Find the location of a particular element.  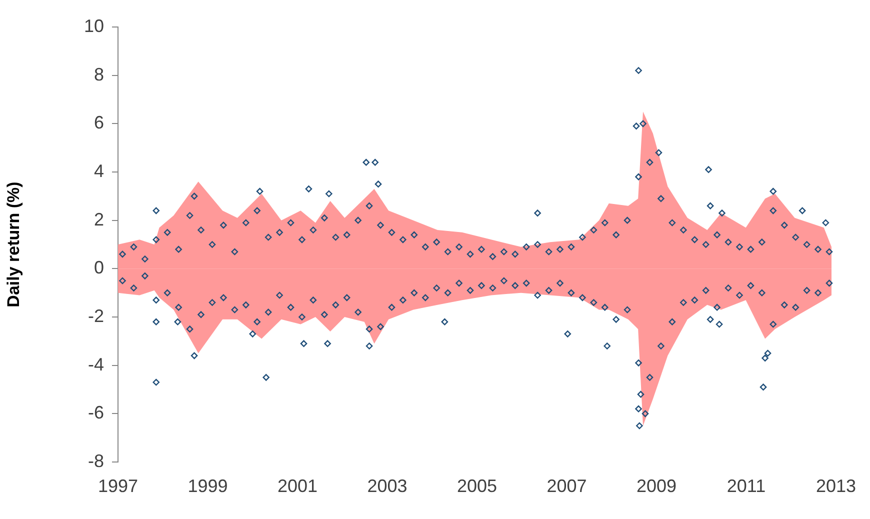

y-tick-label: -4 is located at coordinates (96, 364).